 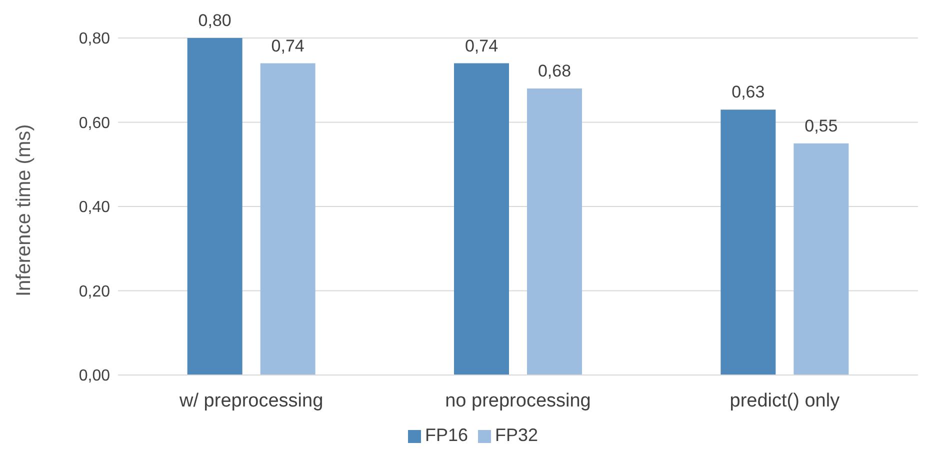 I want to click on y-tick-label: 0,80, so click(x=94, y=39).